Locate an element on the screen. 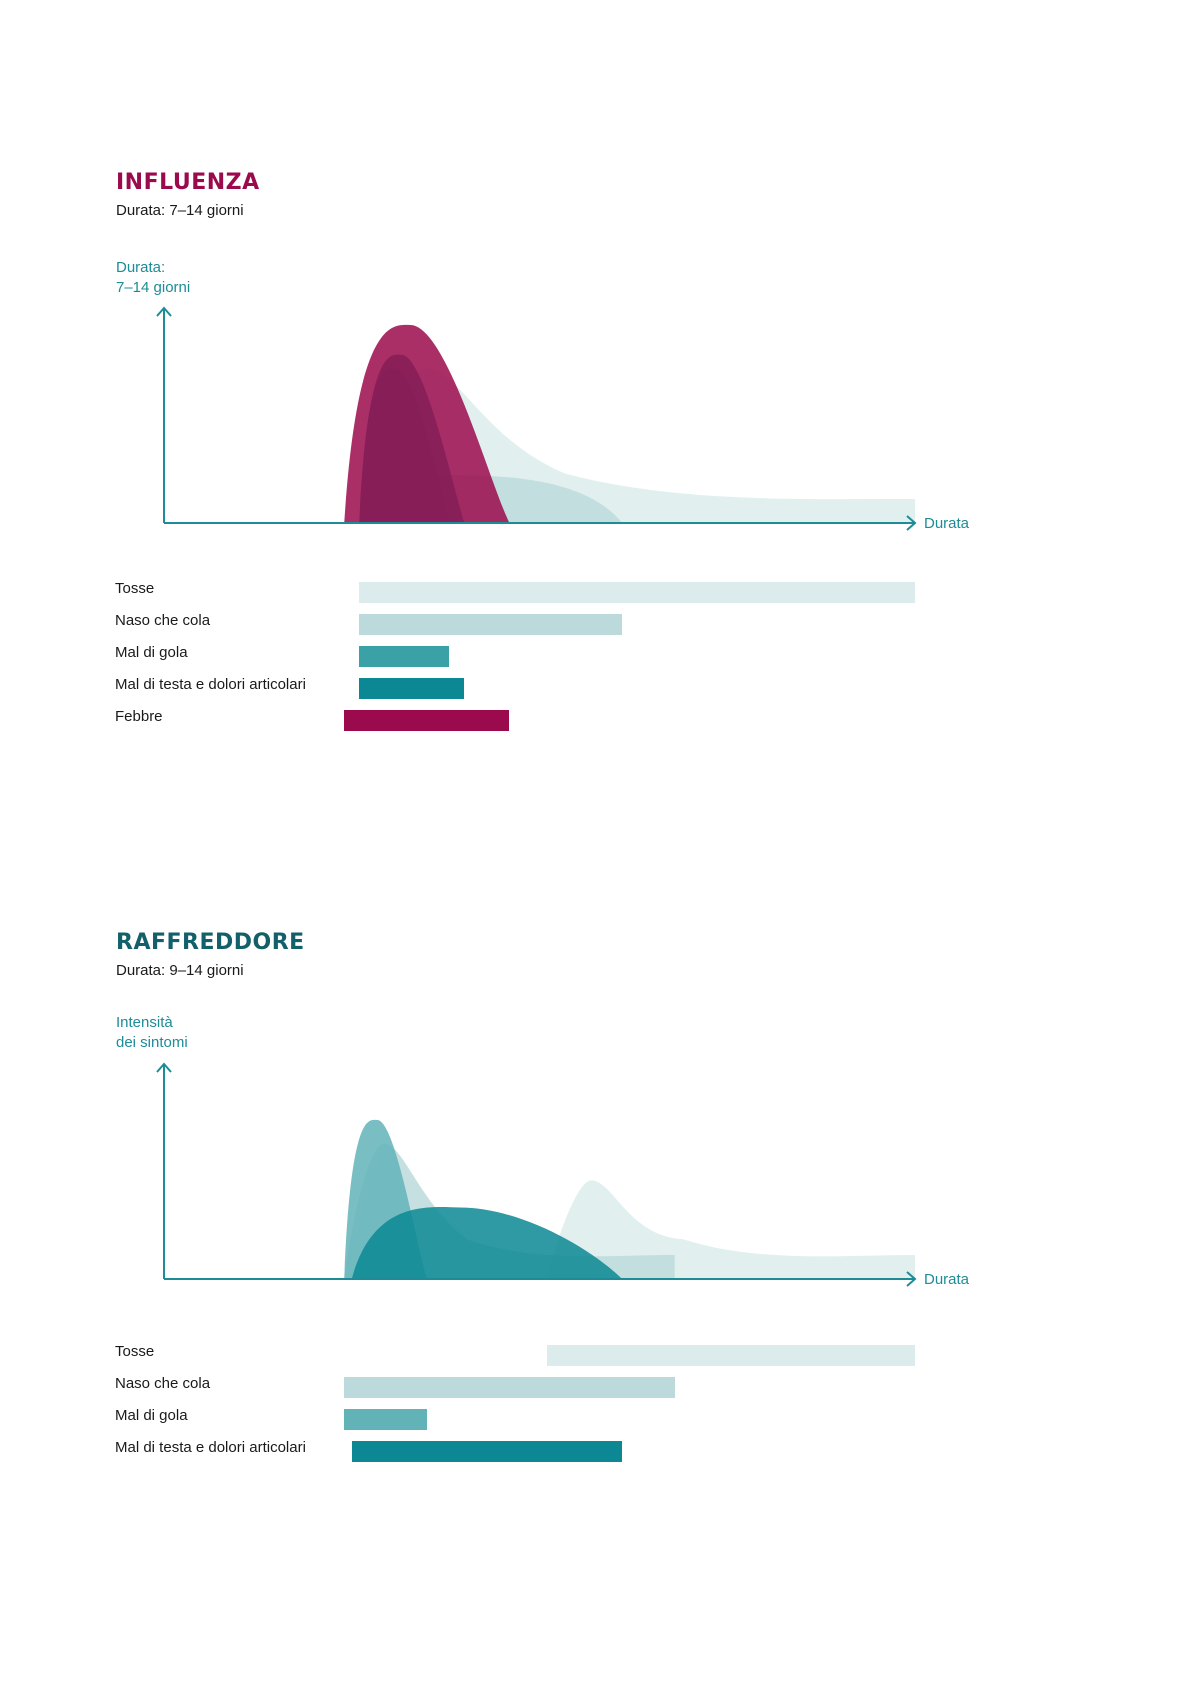 Image resolution: width=1191 pixels, height=1685 pixels. influenza-area-chart: Durata is located at coordinates (563, 419).